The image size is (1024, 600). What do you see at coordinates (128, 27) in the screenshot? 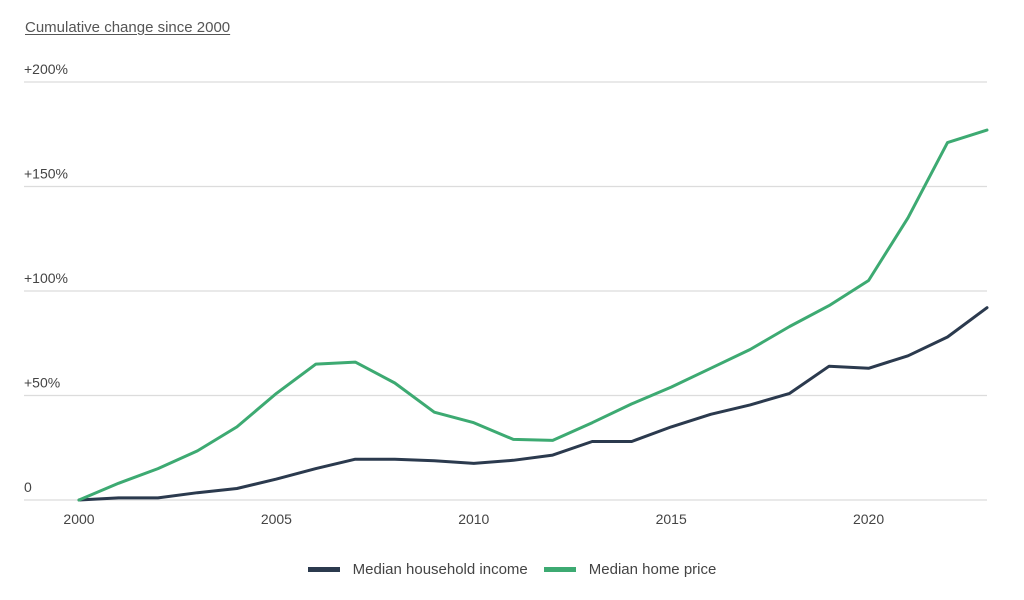
I see `chart-title: Cumulative change since 2000` at bounding box center [128, 27].